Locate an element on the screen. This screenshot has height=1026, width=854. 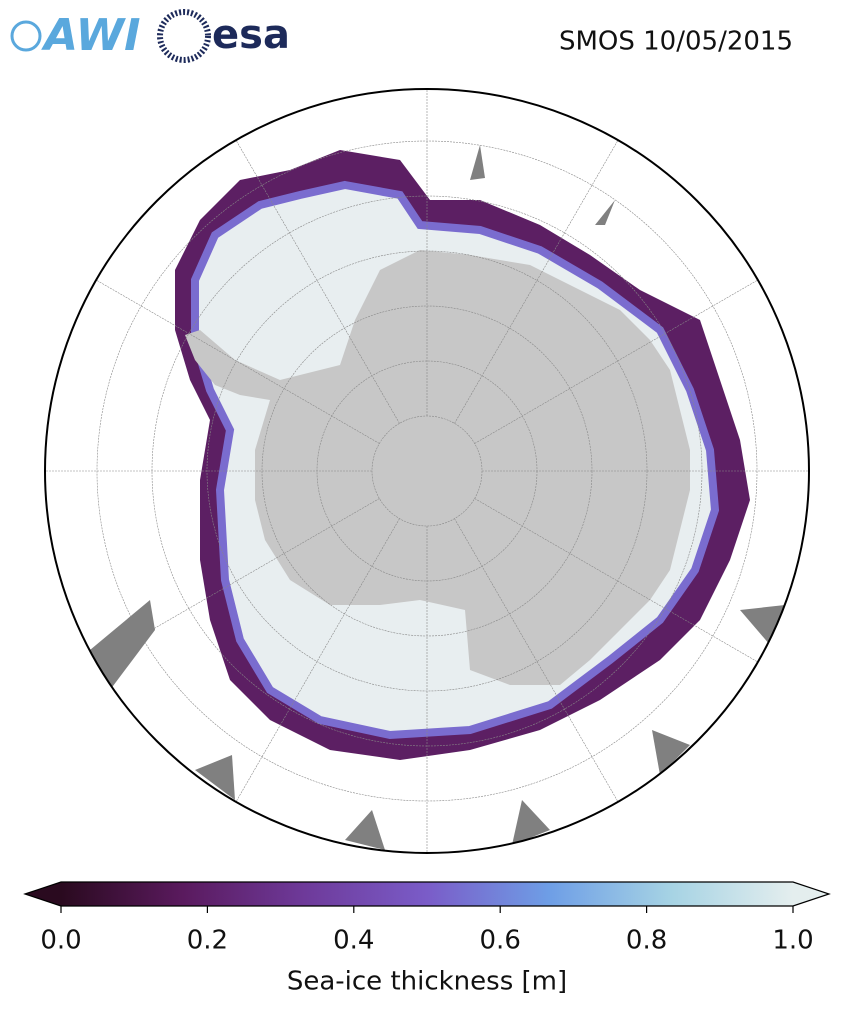
colorbar-gradient is located at coordinates (427, 894).